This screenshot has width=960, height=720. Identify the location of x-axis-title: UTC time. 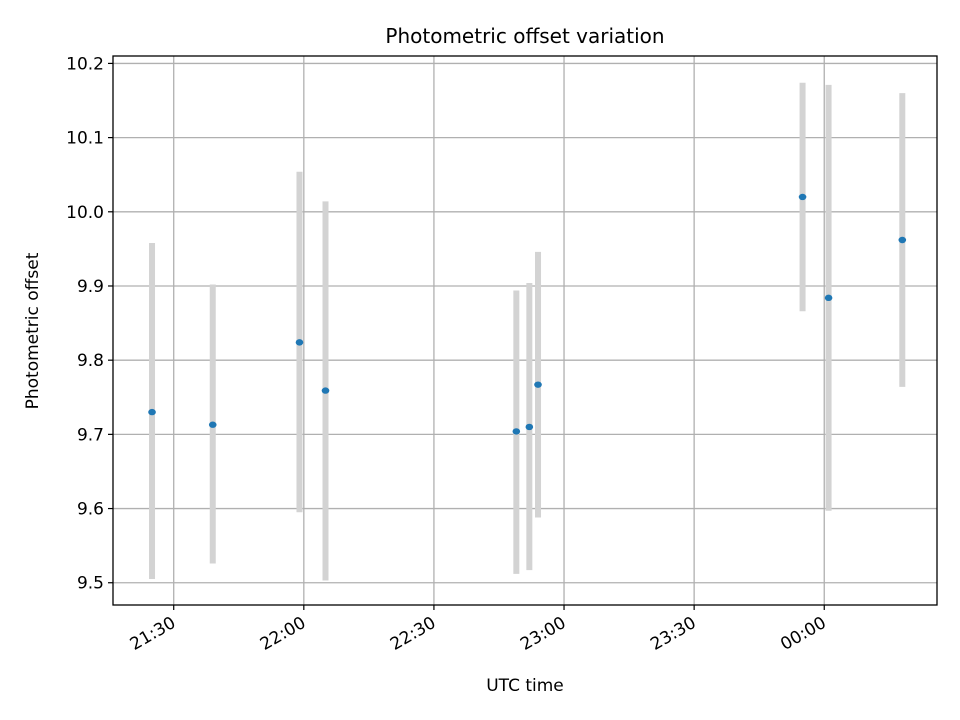
(525, 686).